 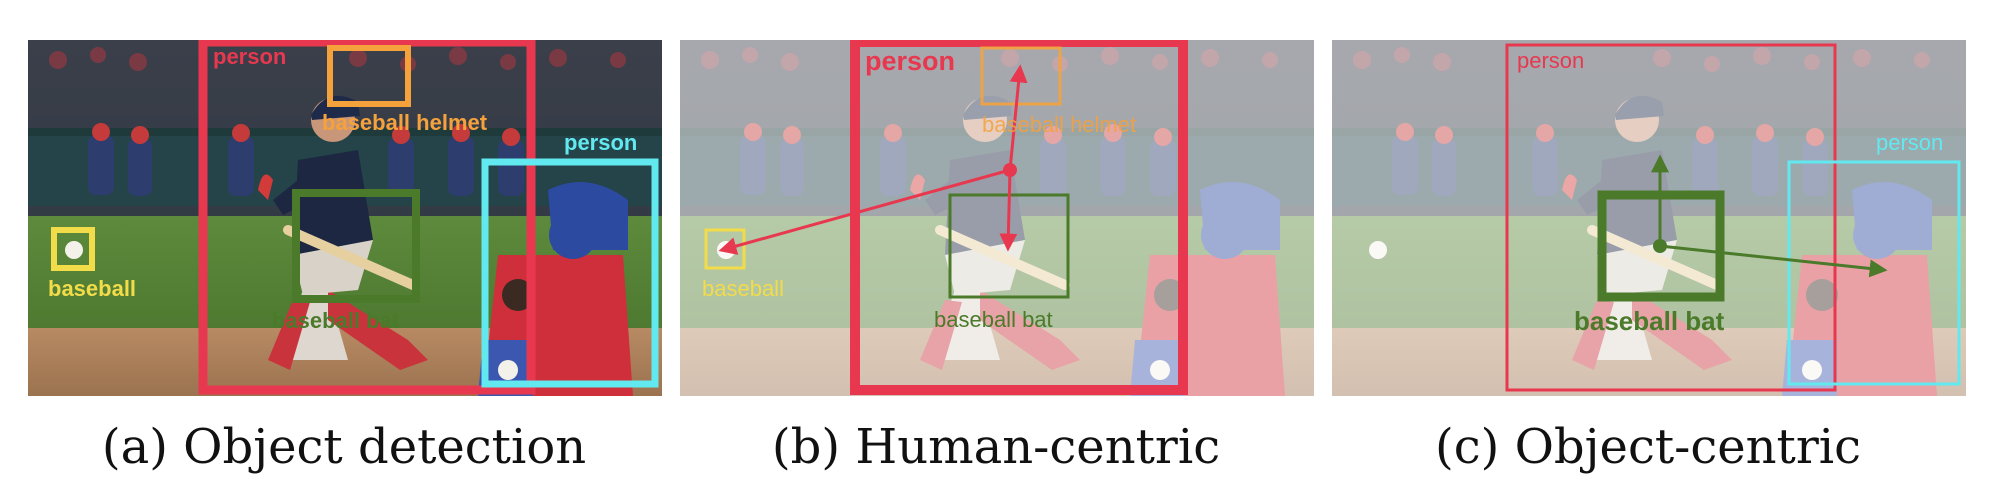 What do you see at coordinates (356, 246) in the screenshot?
I see `bat-box` at bounding box center [356, 246].